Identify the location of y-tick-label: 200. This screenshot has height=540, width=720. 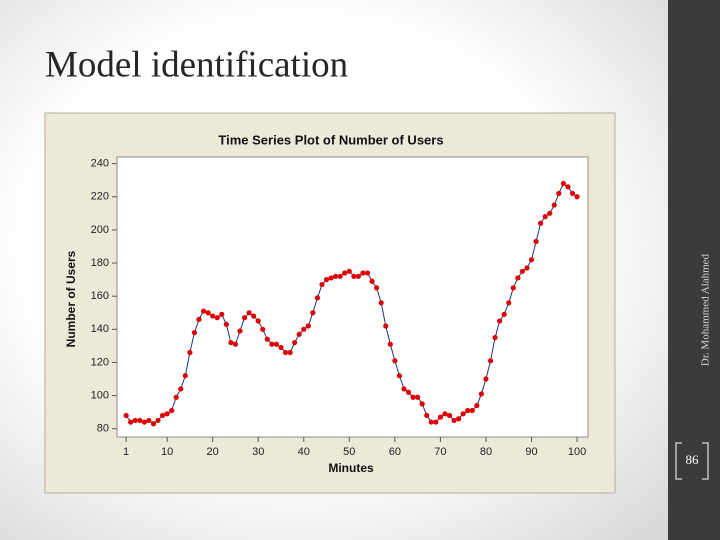
(100, 230).